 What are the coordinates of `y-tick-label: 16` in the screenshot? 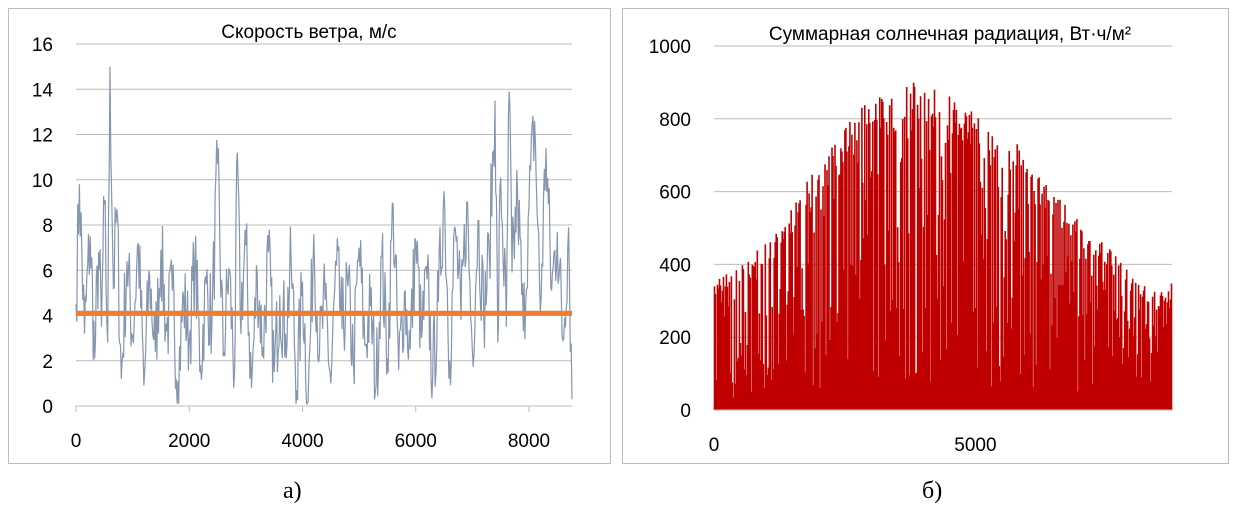 It's located at (42, 45).